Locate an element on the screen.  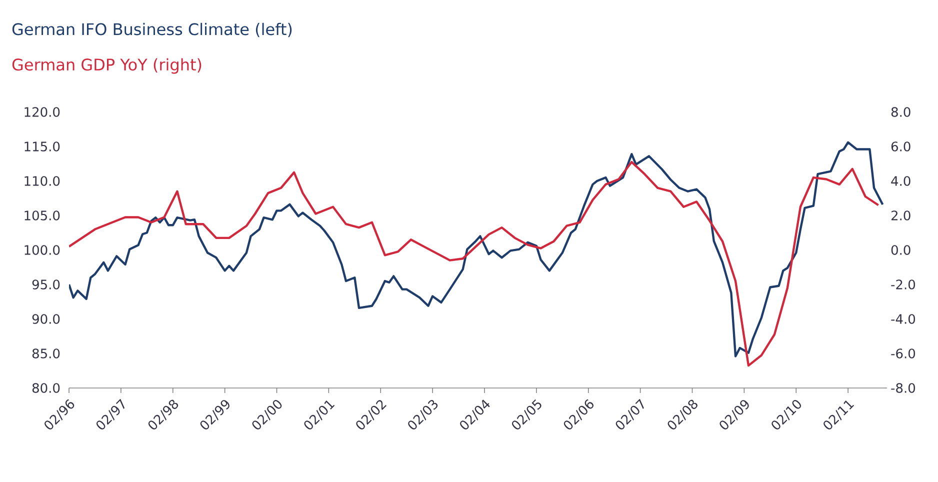
text: German GDP YoY (right) is located at coordinates (107, 66).